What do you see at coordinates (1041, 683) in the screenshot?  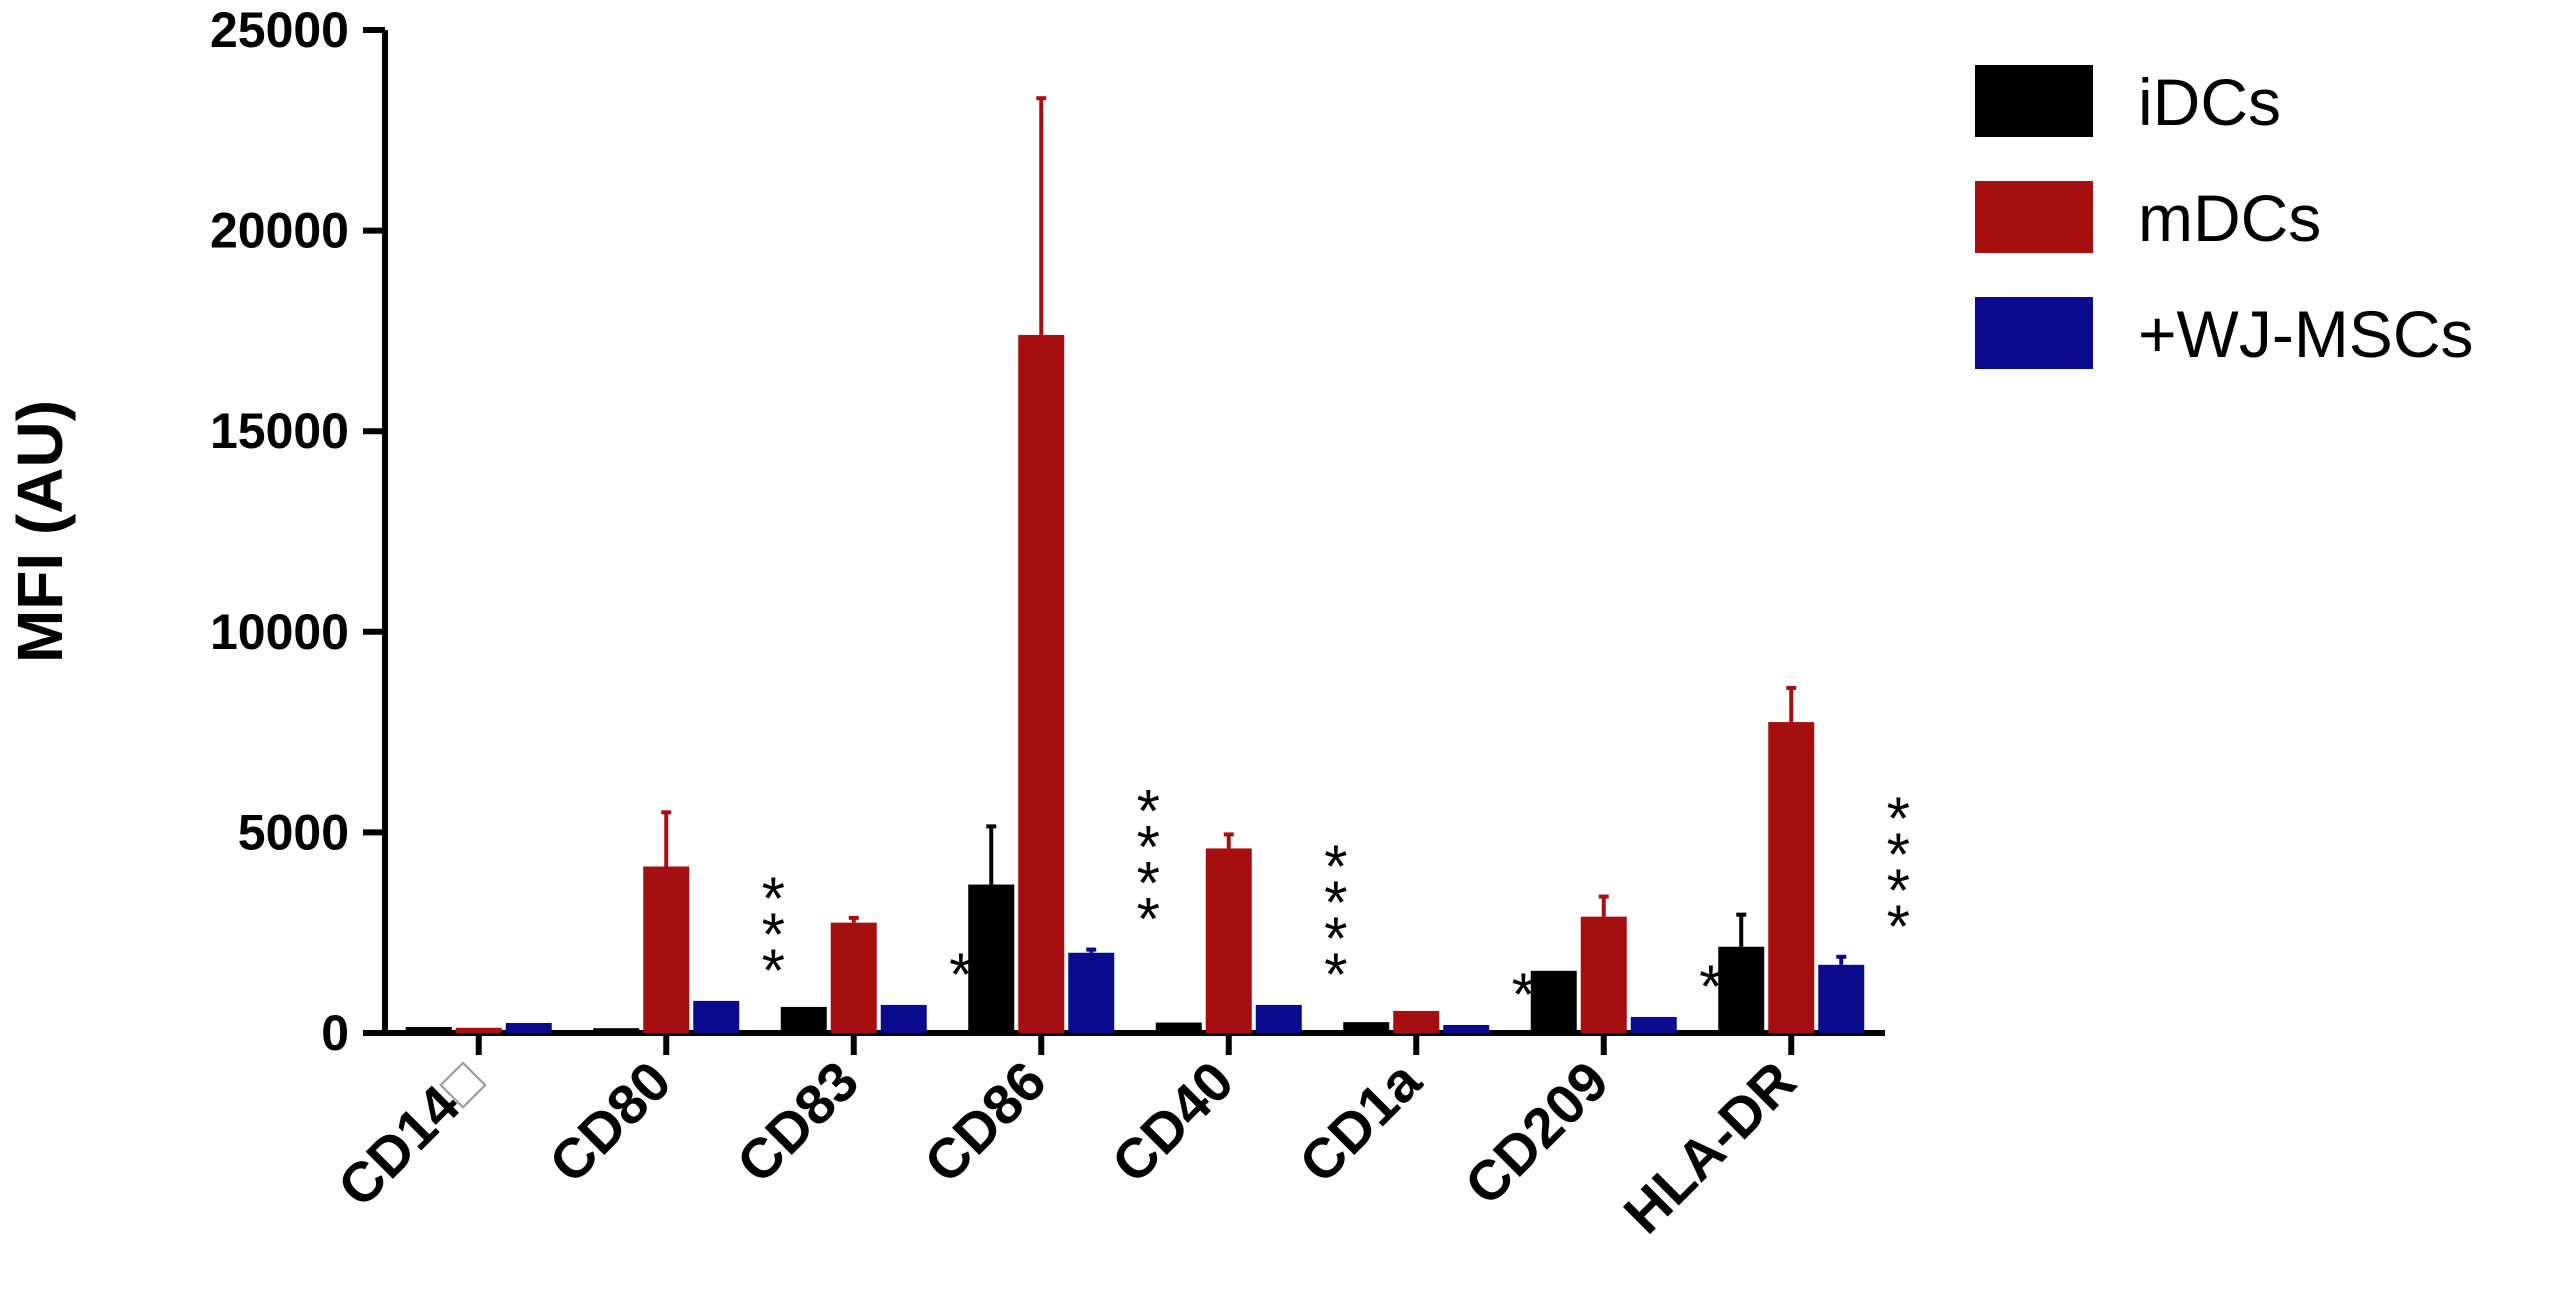 I see `bar-mdcs-cd86` at bounding box center [1041, 683].